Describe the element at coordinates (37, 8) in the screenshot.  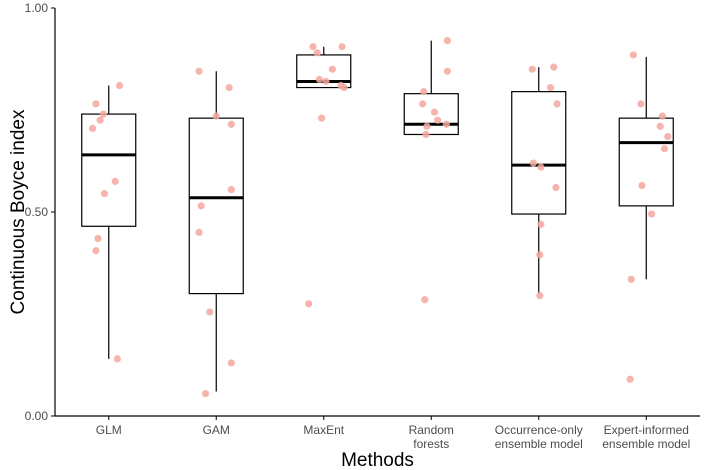
I see `y-tick-label: 1.00` at that location.